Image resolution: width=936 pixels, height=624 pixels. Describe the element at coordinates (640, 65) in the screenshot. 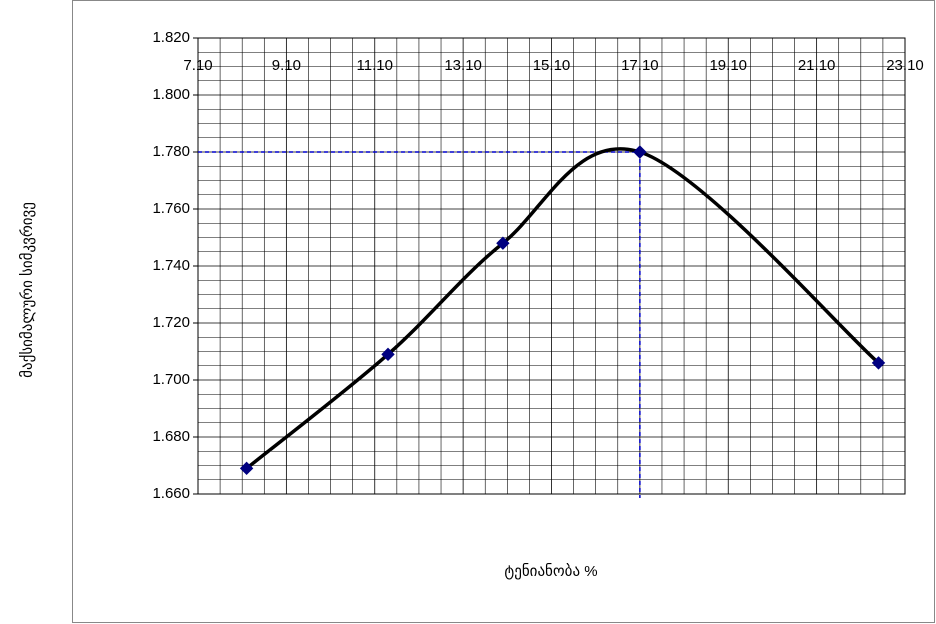

I see `x-tick-label: 17.10` at that location.